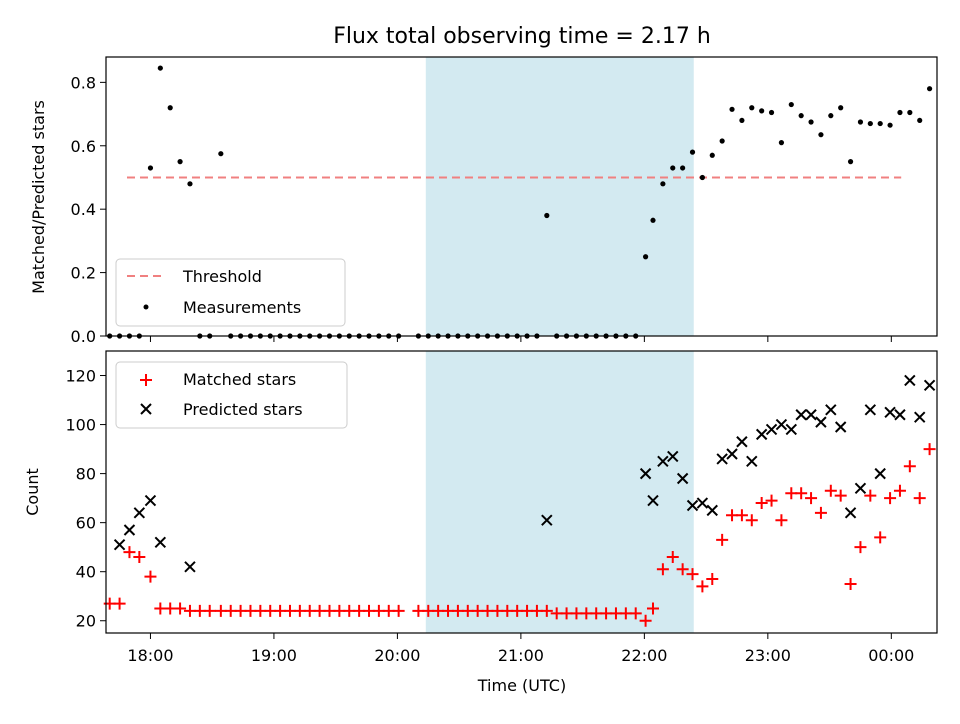 The width and height of the screenshot is (960, 724). I want to click on threshold-legend-label: Threshold, so click(222, 276).